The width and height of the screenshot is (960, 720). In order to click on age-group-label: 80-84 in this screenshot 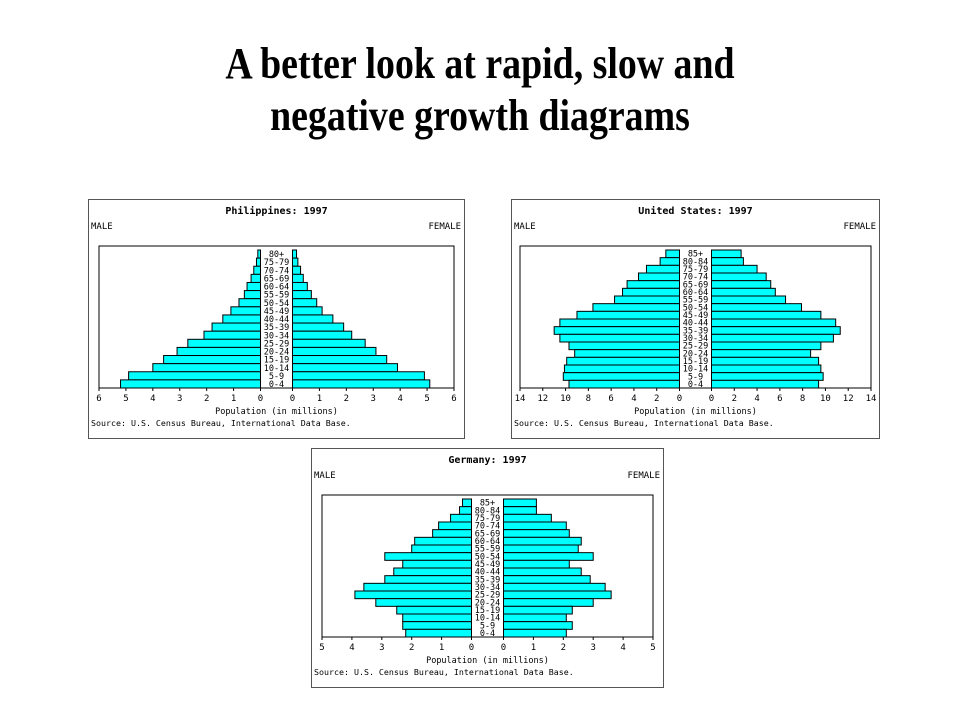, I will do `click(488, 511)`.